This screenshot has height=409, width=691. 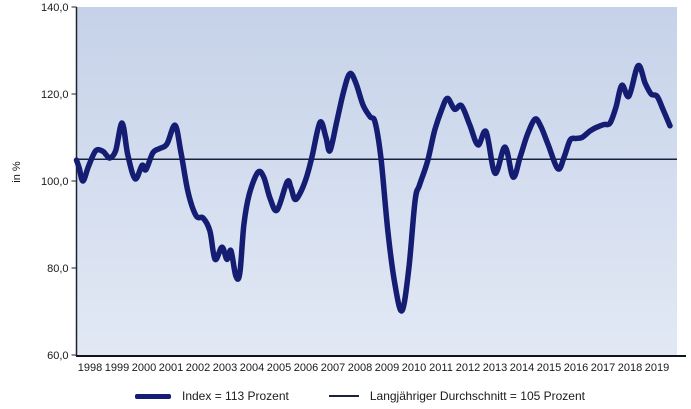 I want to click on legend-item-index: Index = 113 Prozent, so click(x=212, y=396).